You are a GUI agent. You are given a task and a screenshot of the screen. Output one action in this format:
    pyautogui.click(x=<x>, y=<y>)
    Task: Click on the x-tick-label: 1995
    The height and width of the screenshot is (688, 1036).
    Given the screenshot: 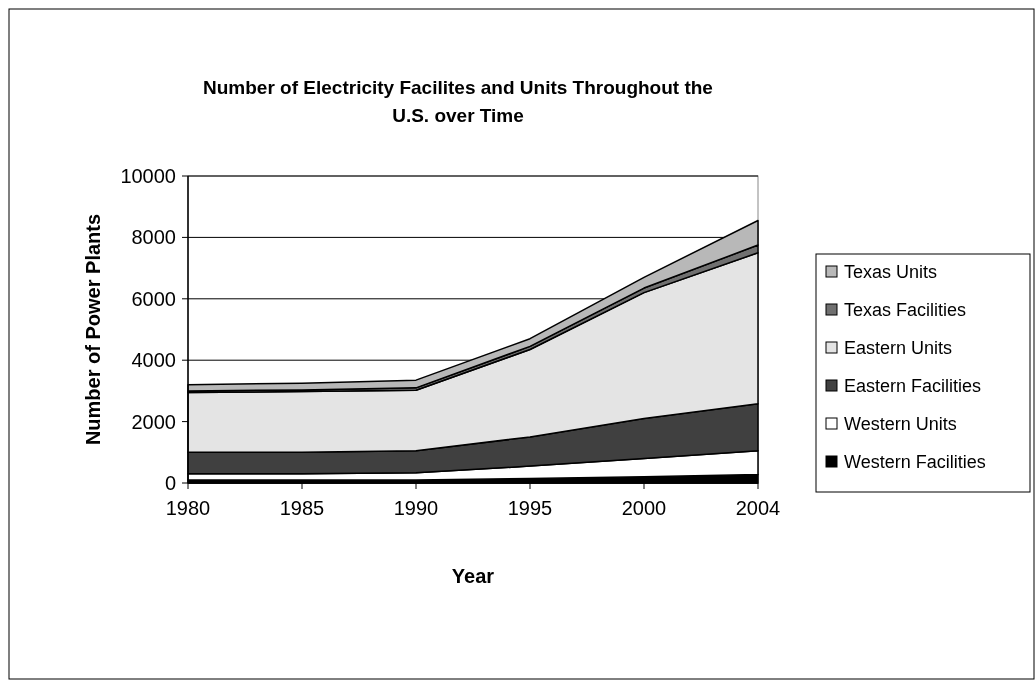 What is the action you would take?
    pyautogui.click(x=530, y=508)
    